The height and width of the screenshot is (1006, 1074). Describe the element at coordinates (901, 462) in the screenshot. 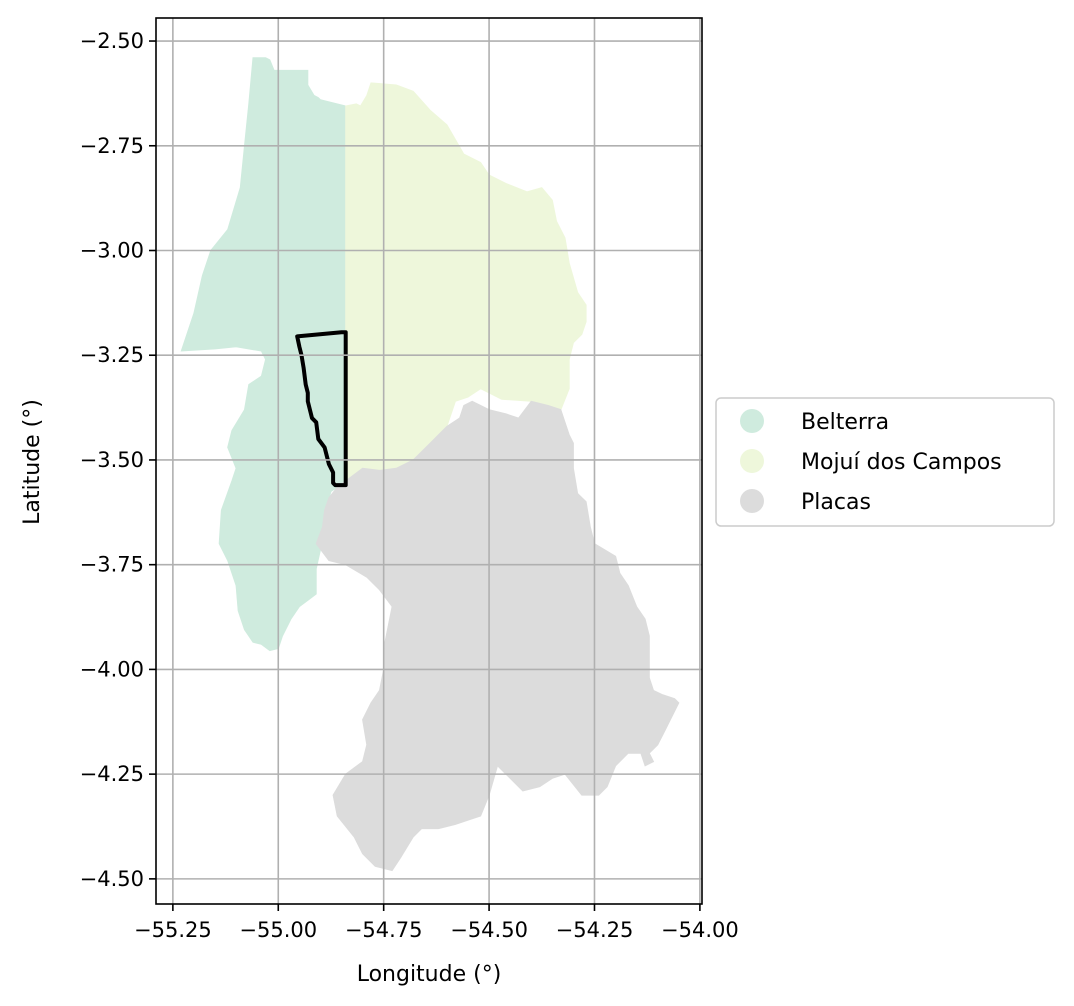

I see `legend-label-mojui-dos-campos: Mojuí dos Campos` at that location.